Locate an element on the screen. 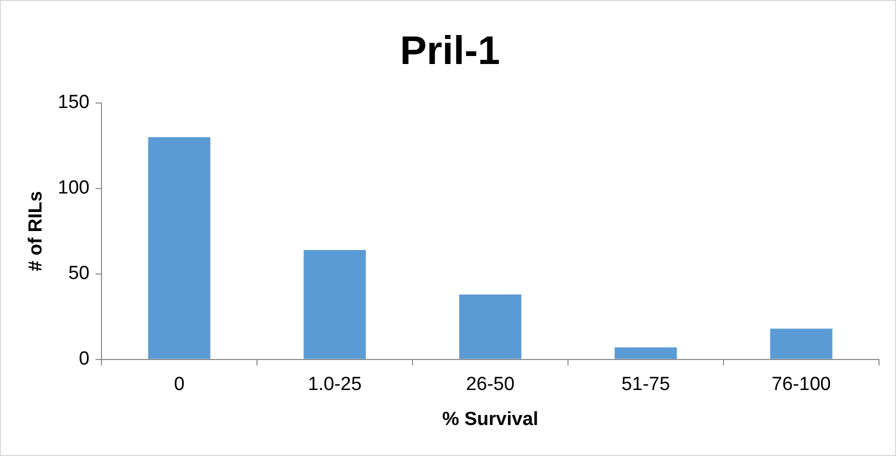 This screenshot has width=896, height=456. y-tick-label: 150 is located at coordinates (74, 103).